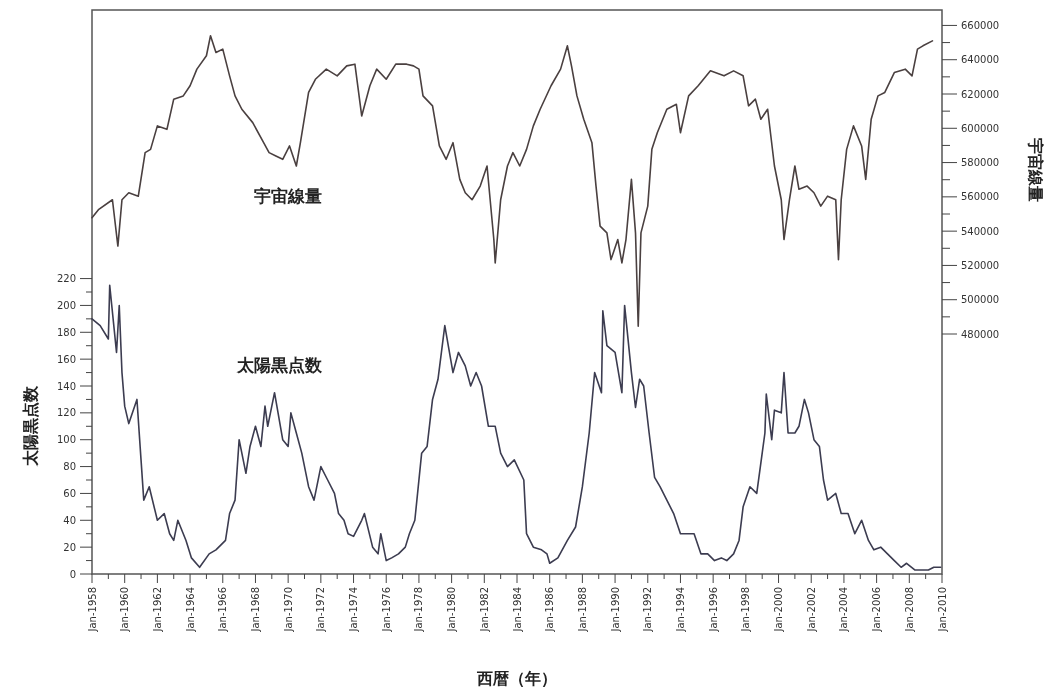 The width and height of the screenshot is (1050, 696). I want to click on x-tick-label: Jan-1984, so click(517, 610).